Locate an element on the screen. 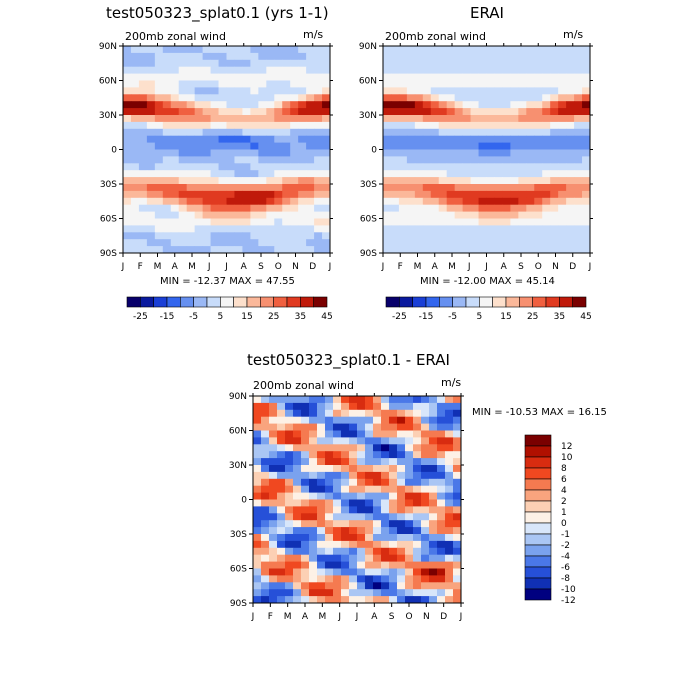 The width and height of the screenshot is (700, 700). colorbar-label: -1 is located at coordinates (565, 535).